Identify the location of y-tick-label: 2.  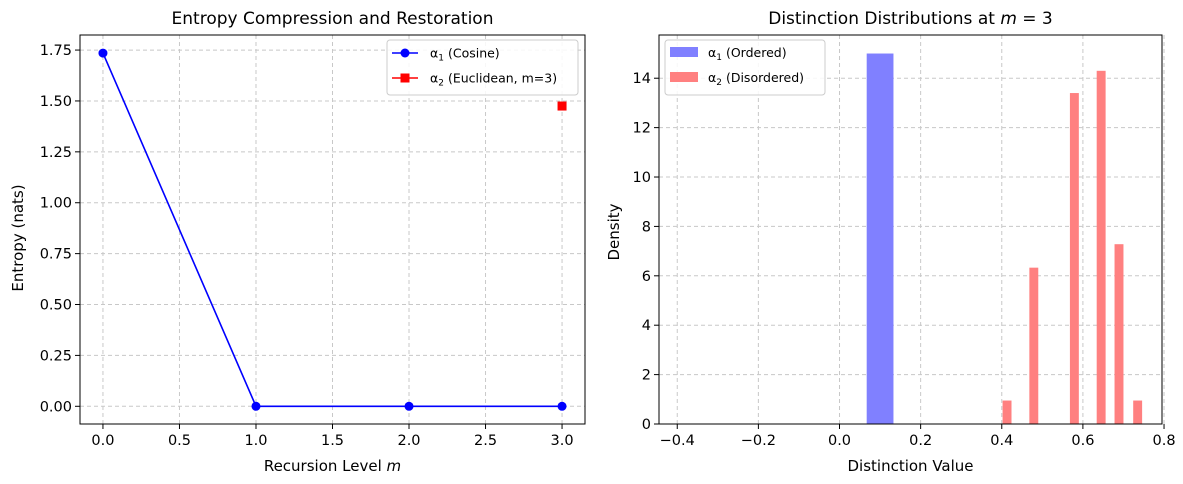
(646, 376).